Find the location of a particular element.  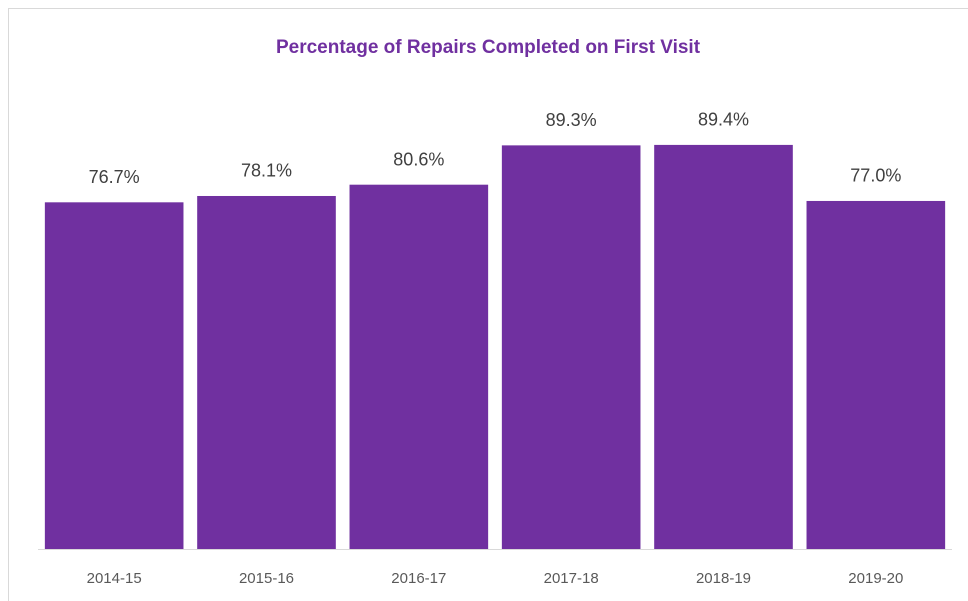

value-label: 89.4% is located at coordinates (723, 120).